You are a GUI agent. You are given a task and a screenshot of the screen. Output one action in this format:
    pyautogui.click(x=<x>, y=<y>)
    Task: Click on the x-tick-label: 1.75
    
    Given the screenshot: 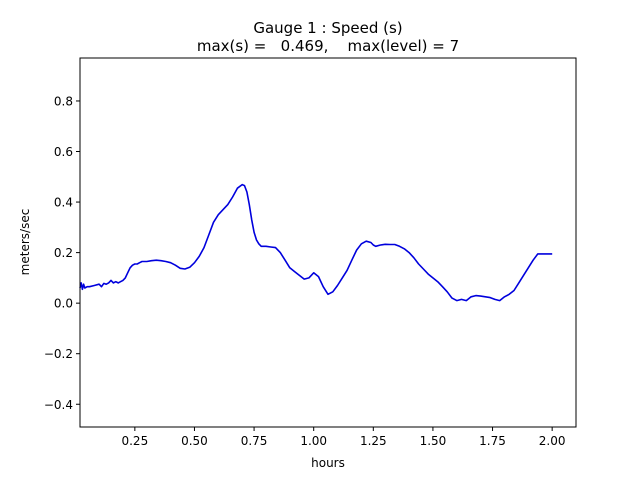 What is the action you would take?
    pyautogui.click(x=492, y=441)
    